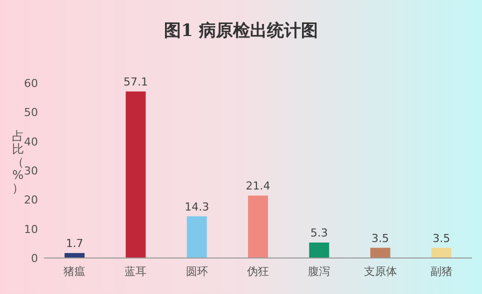  What do you see at coordinates (319, 271) in the screenshot?
I see `x-tick-label: 腹泻` at bounding box center [319, 271].